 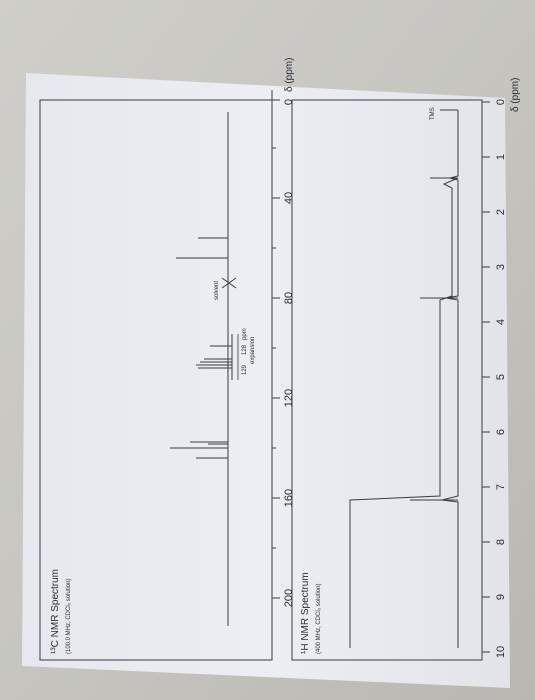 What do you see at coordinates (245, 369) in the screenshot?
I see `expansion-tick-label: 129` at bounding box center [245, 369].